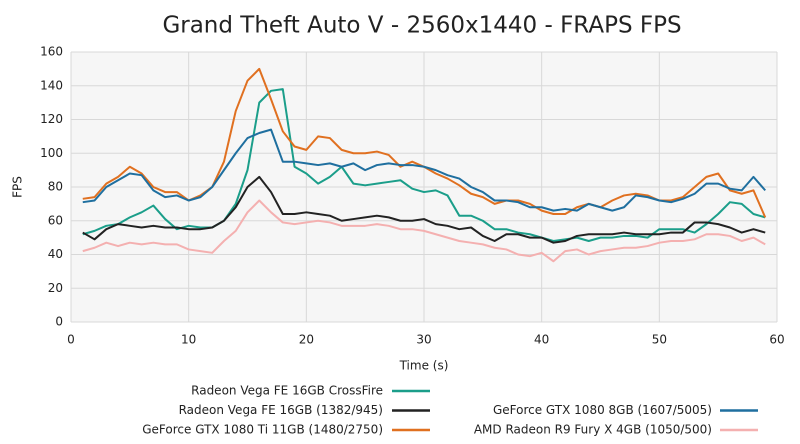 The image size is (800, 444). I want to click on x-tick-label: 60, so click(776, 340).